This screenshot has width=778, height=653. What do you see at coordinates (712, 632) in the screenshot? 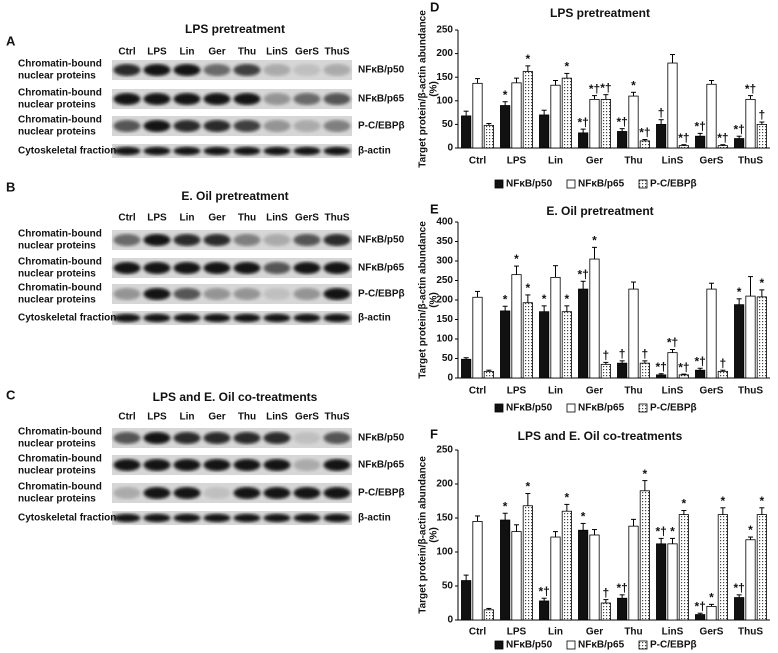
I see `x-tick-label: GerS` at bounding box center [712, 632].